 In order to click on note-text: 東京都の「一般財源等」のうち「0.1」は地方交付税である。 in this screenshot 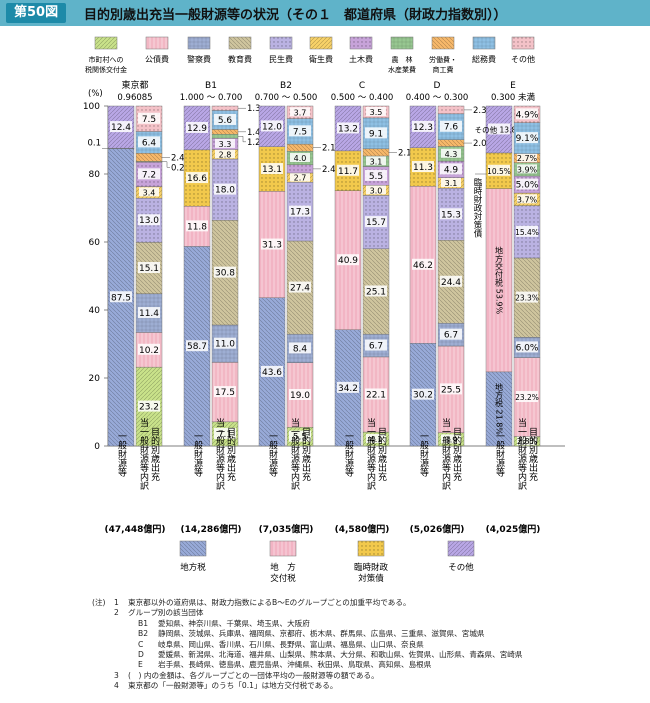, I will do `click(233, 686)`.